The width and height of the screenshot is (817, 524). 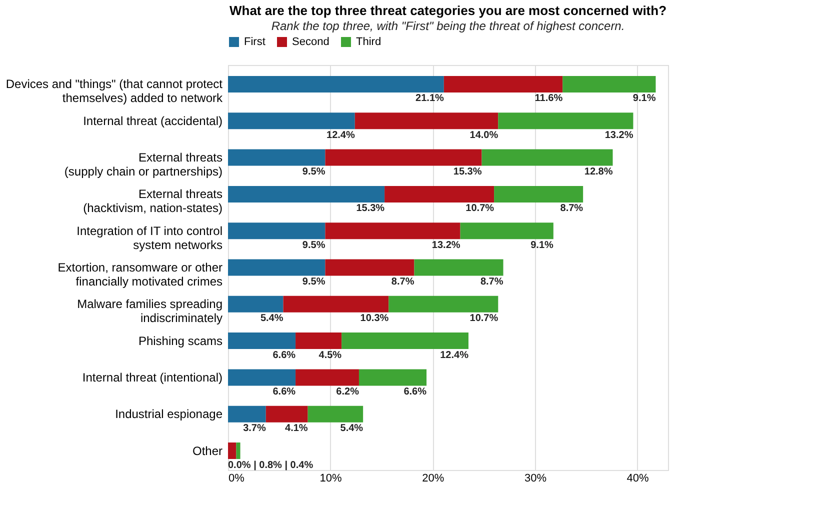 What do you see at coordinates (255, 42) in the screenshot?
I see `legend-label: First` at bounding box center [255, 42].